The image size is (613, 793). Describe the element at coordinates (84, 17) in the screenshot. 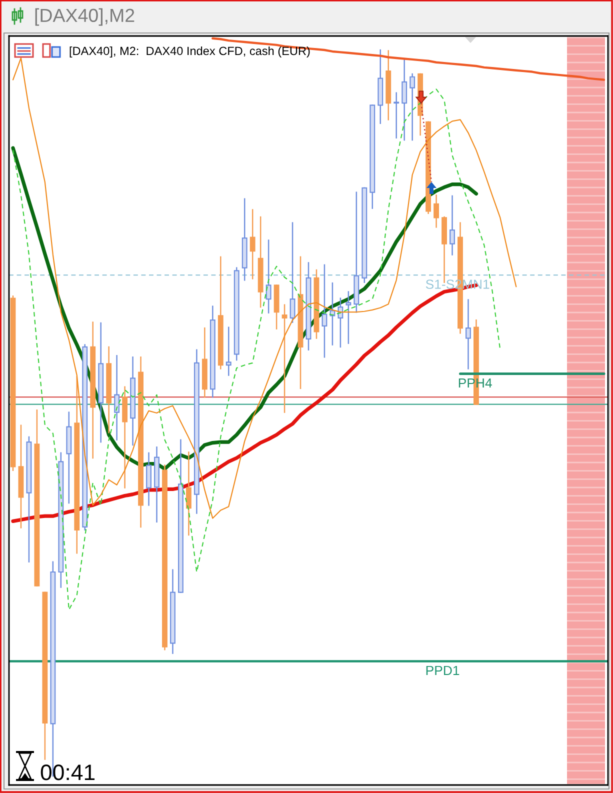

I see `chart-title: [DAX40],M2` at that location.